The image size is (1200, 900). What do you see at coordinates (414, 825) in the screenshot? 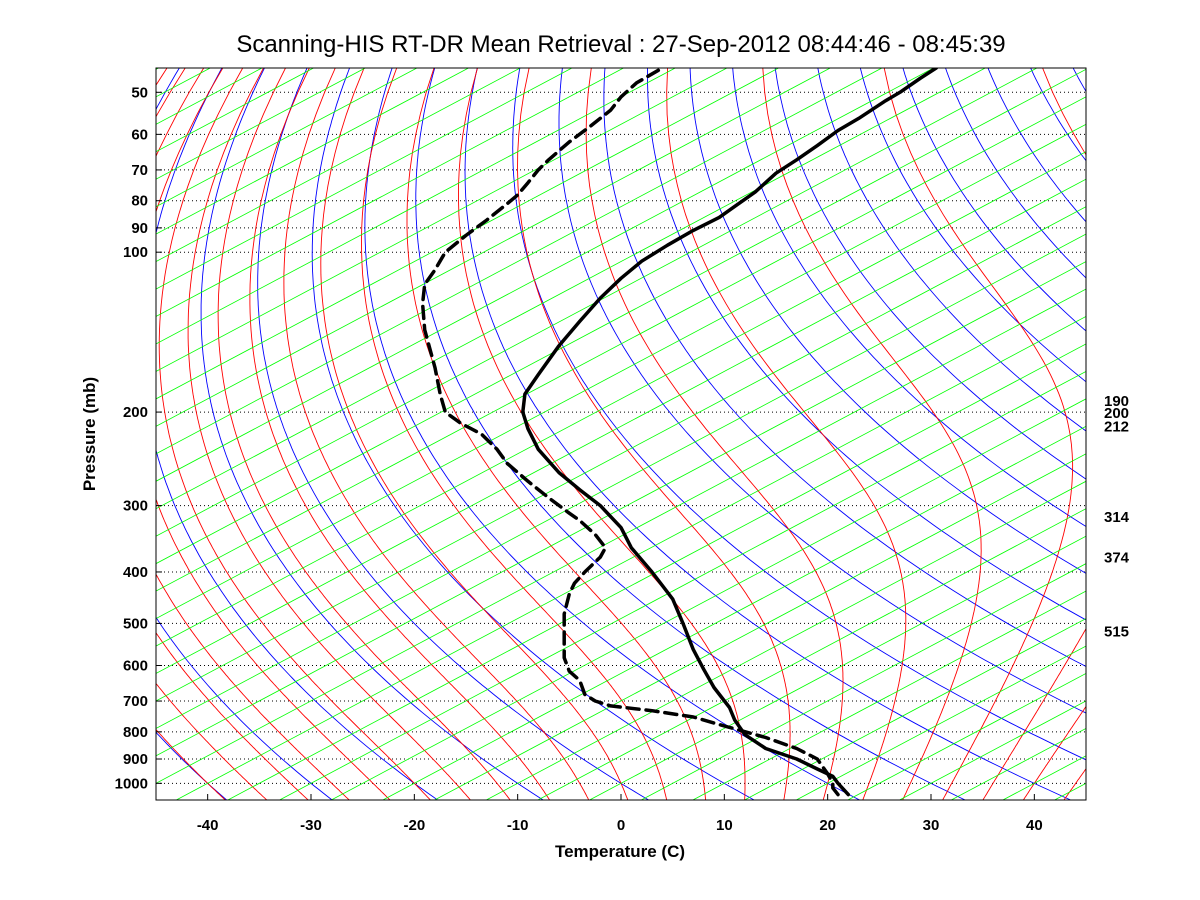
I see `x-tick-label: -20` at bounding box center [414, 825].